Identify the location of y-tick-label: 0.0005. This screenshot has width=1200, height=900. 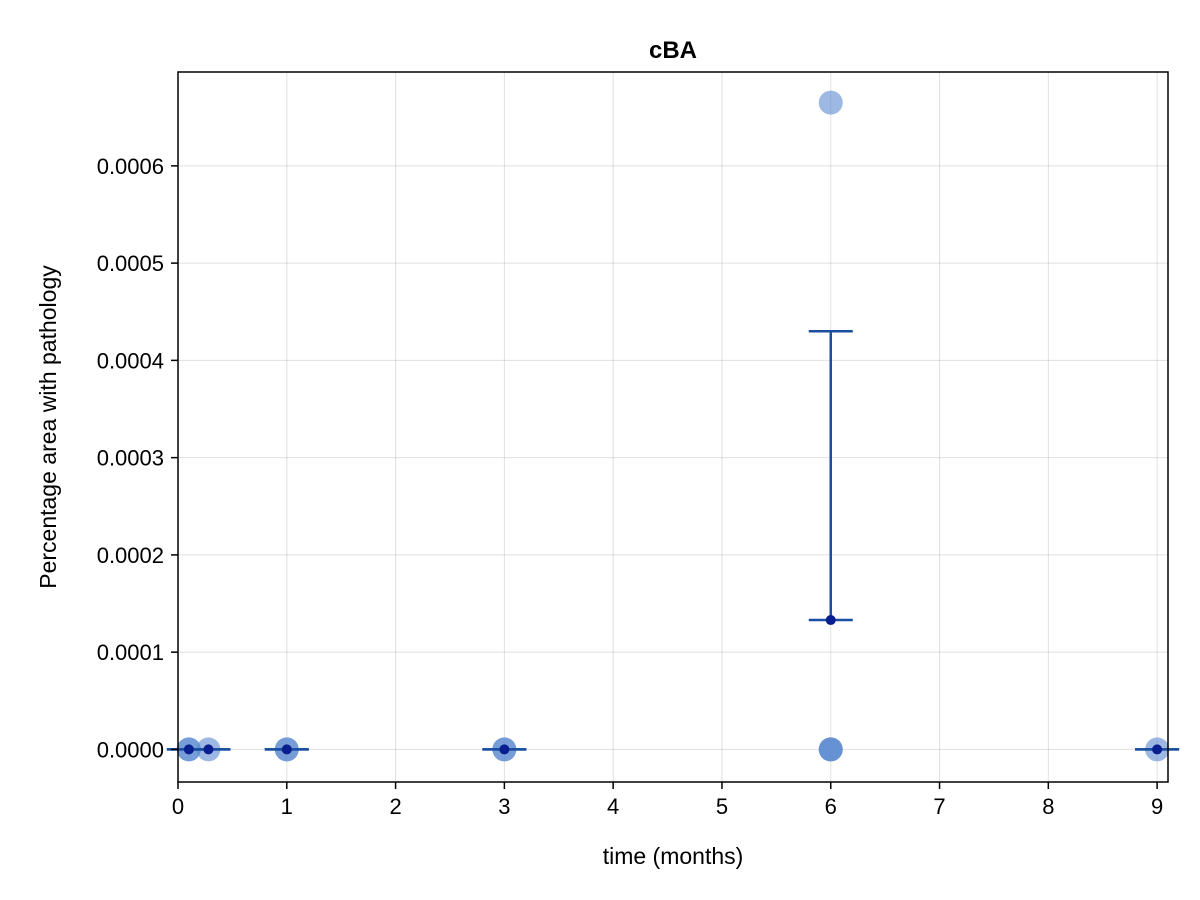
(130, 263).